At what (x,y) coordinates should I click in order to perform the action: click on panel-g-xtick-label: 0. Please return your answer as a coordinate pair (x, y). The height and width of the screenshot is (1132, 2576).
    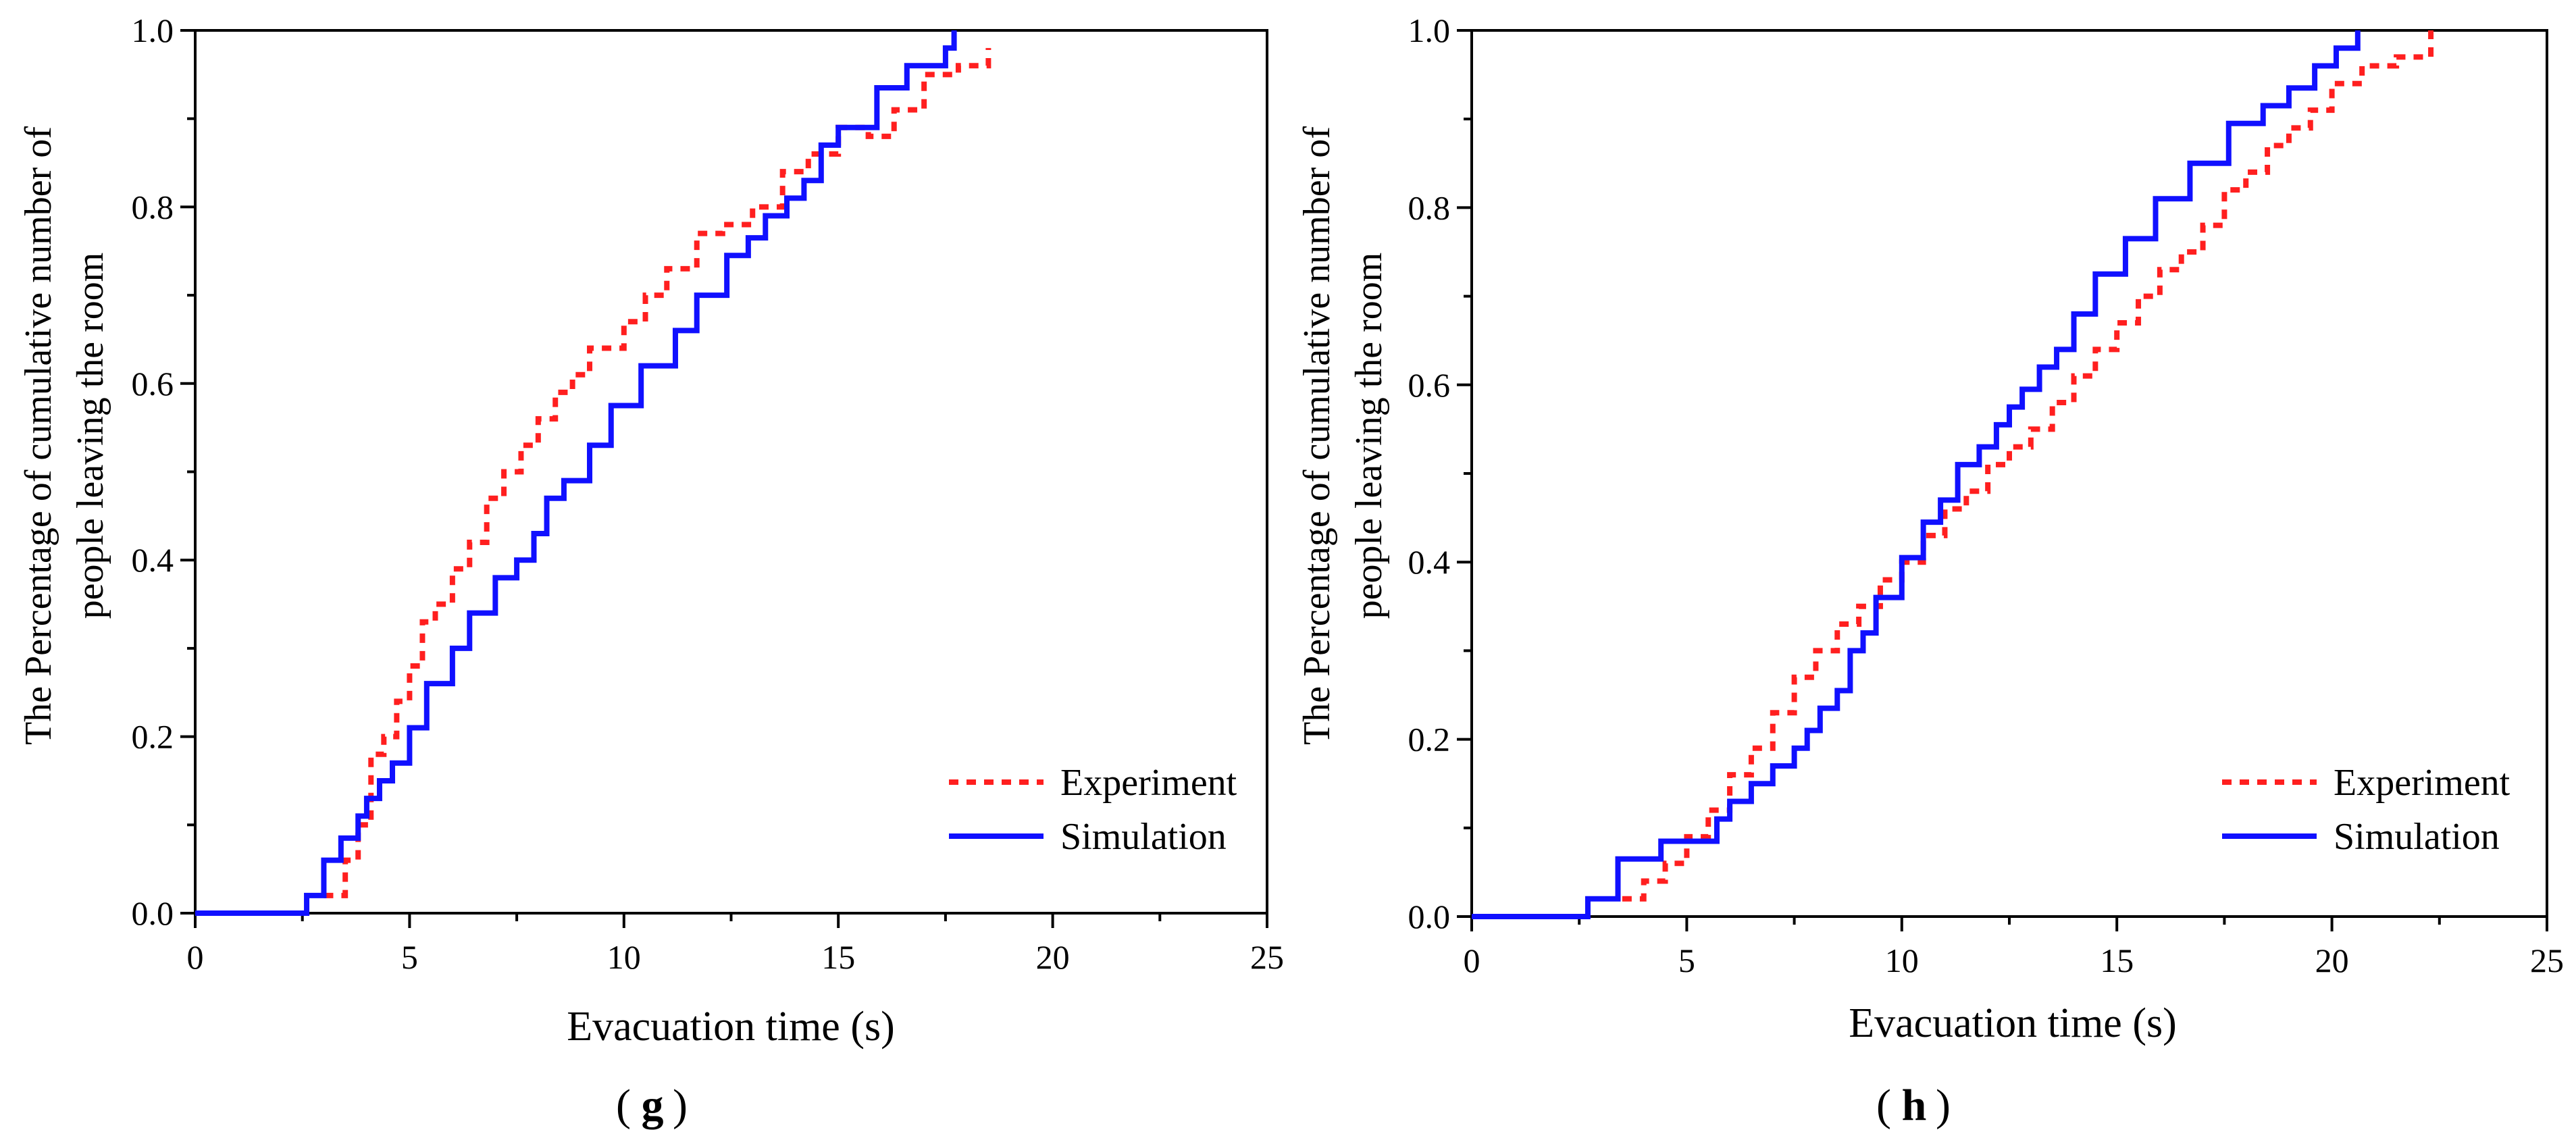
    Looking at the image, I should click on (195, 957).